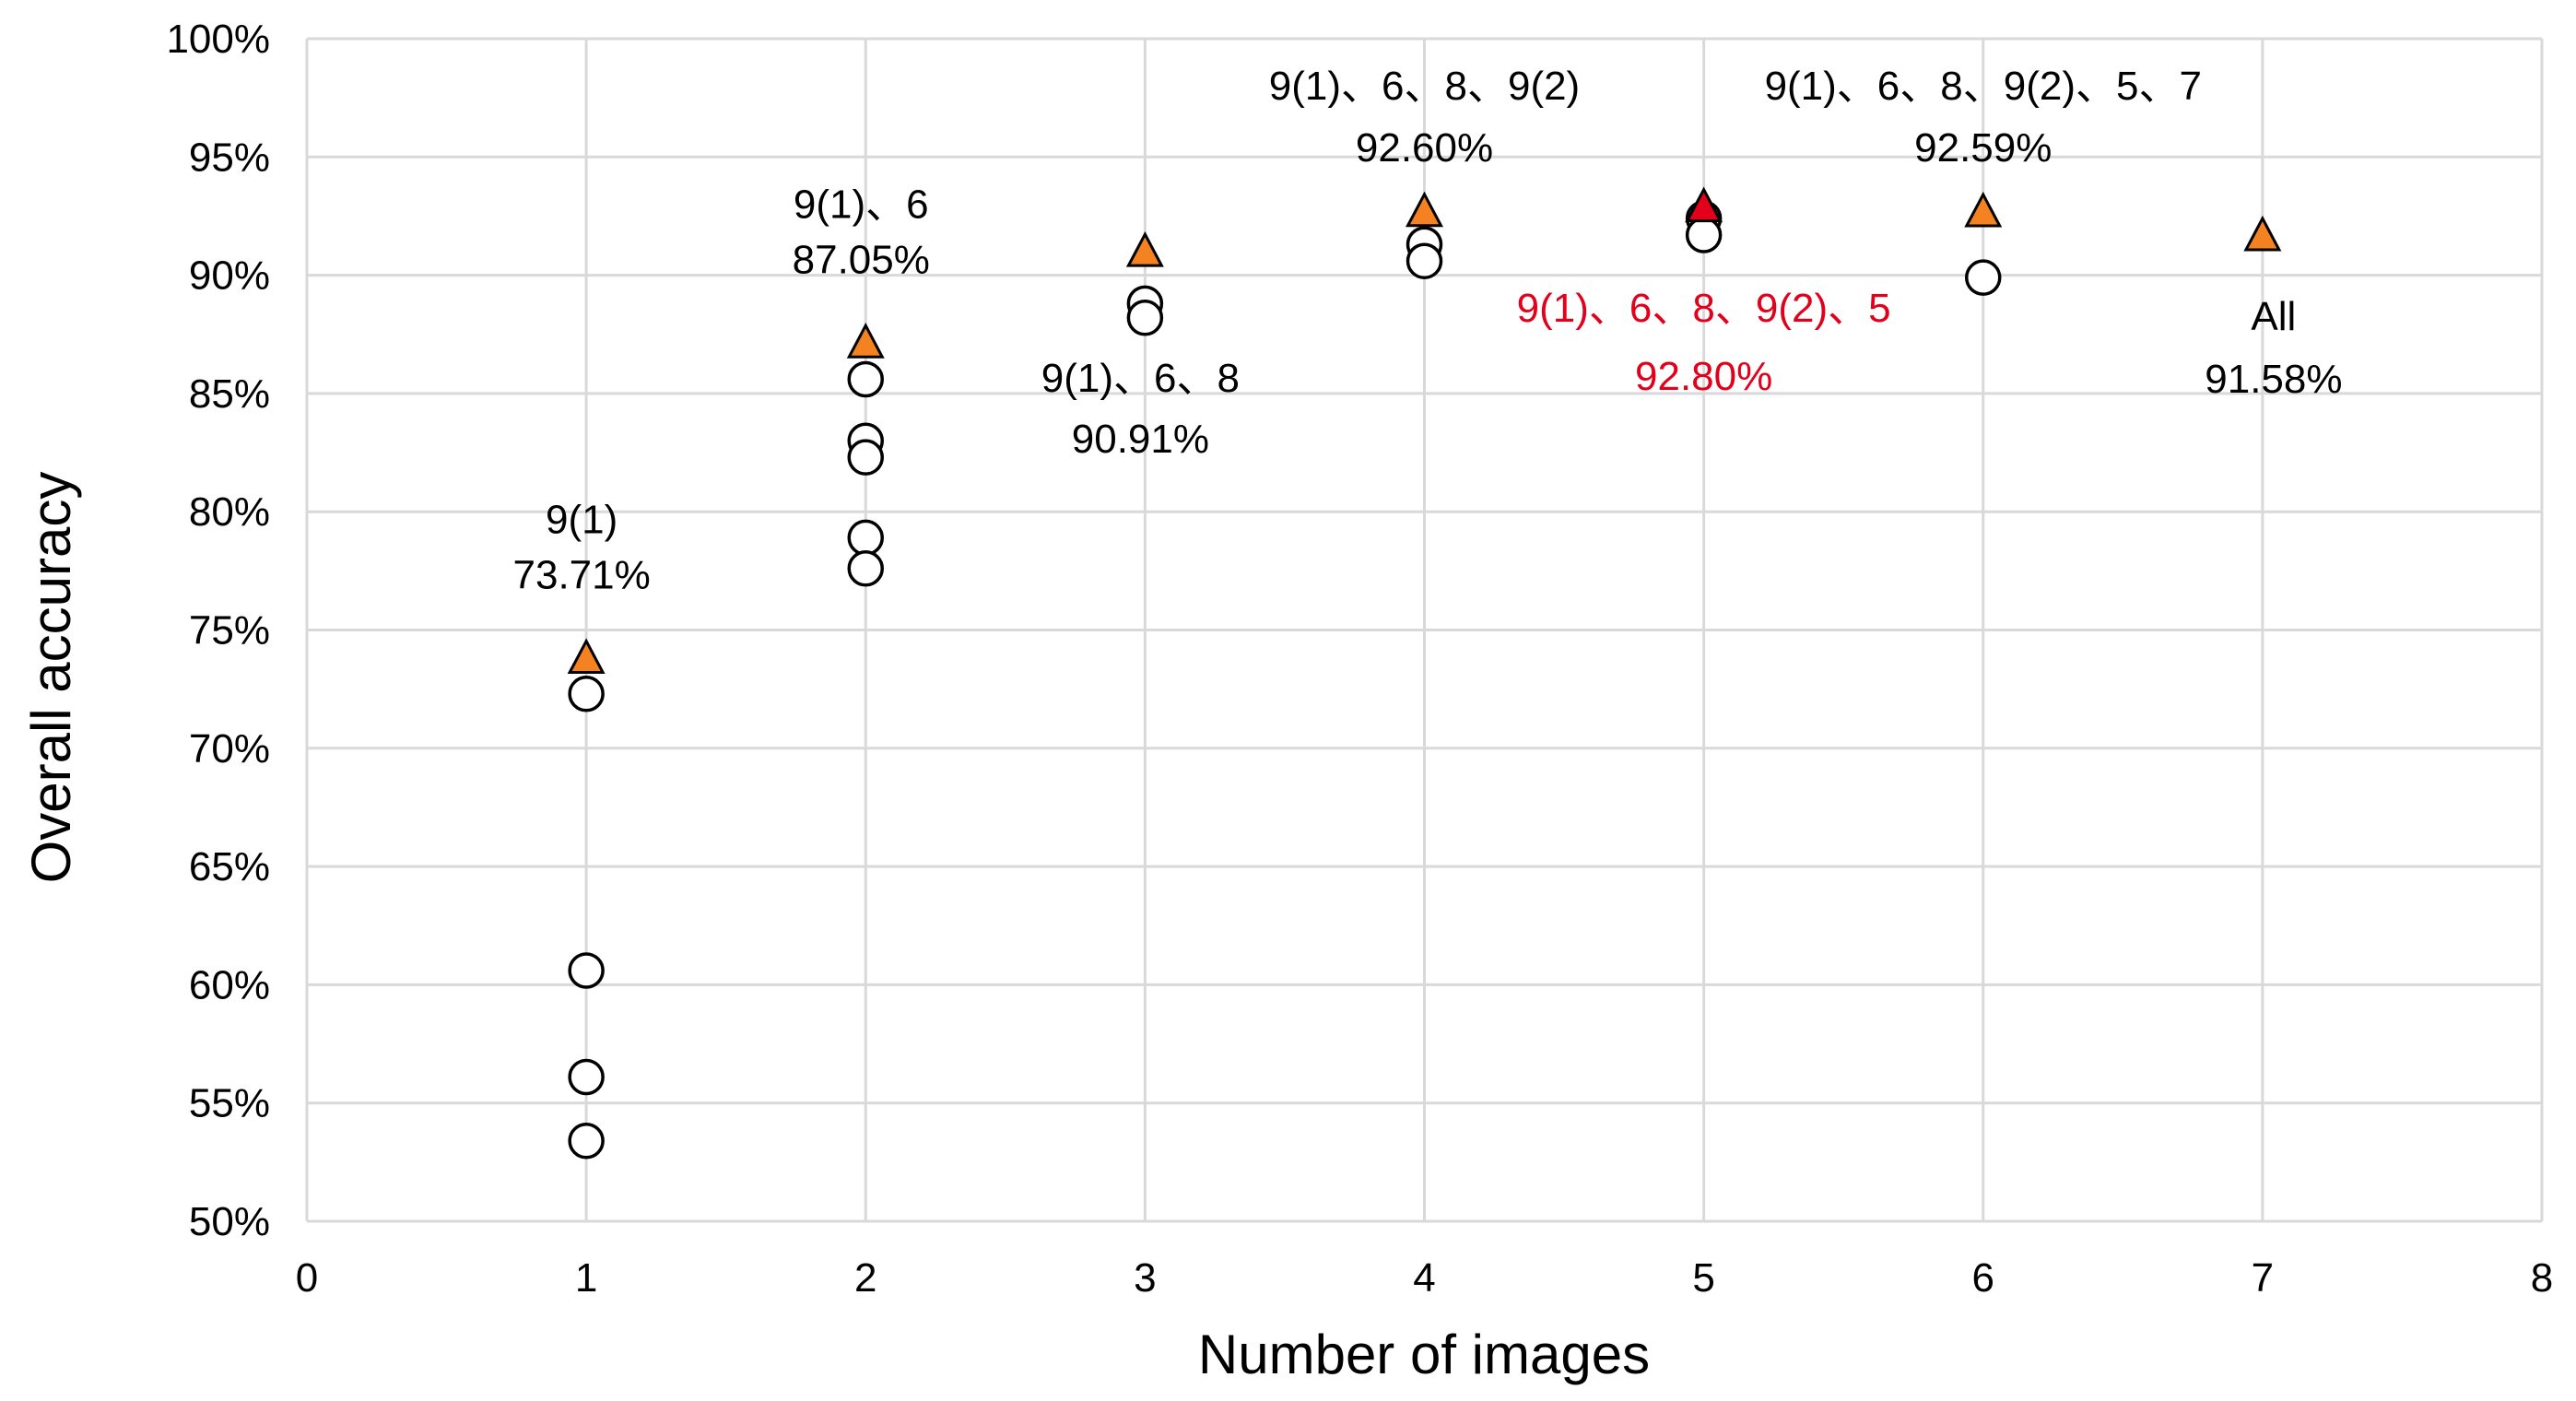 The width and height of the screenshot is (2576, 1401). What do you see at coordinates (2273, 316) in the screenshot?
I see `combo-label: All` at bounding box center [2273, 316].